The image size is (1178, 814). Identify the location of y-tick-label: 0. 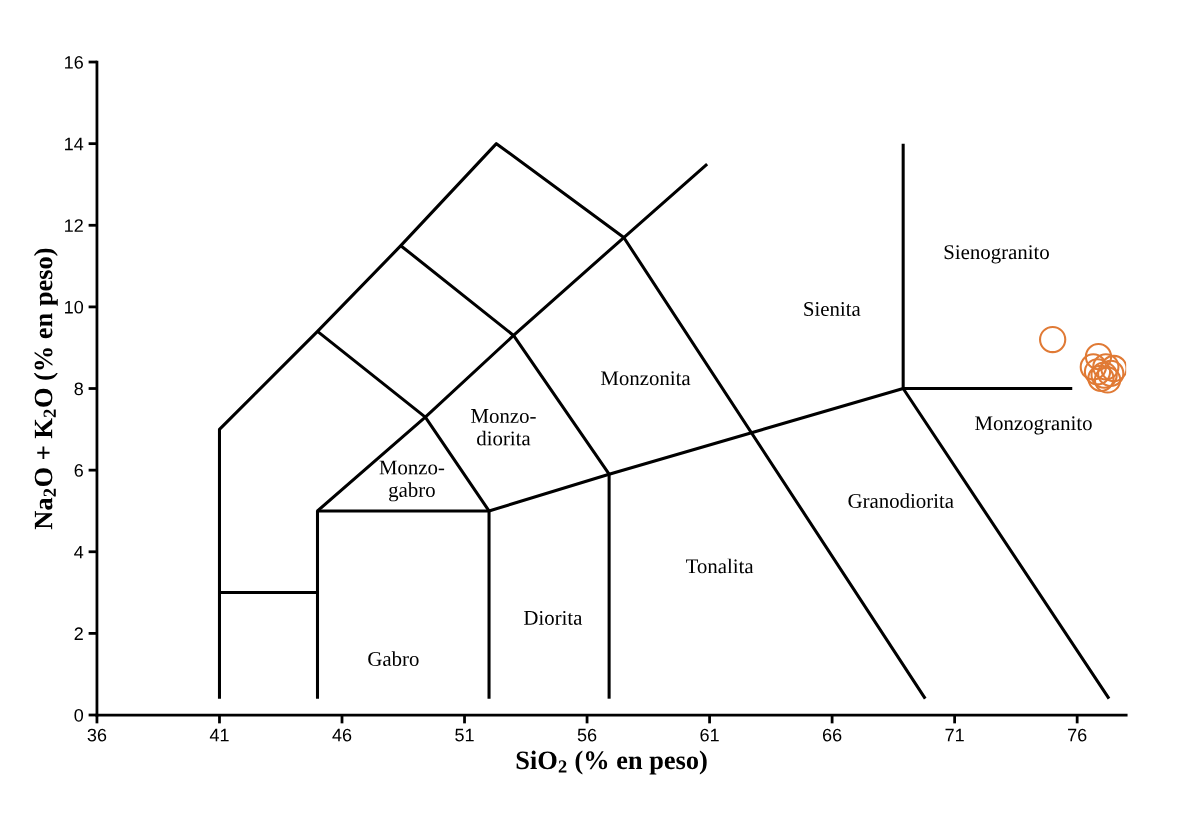
(79, 715).